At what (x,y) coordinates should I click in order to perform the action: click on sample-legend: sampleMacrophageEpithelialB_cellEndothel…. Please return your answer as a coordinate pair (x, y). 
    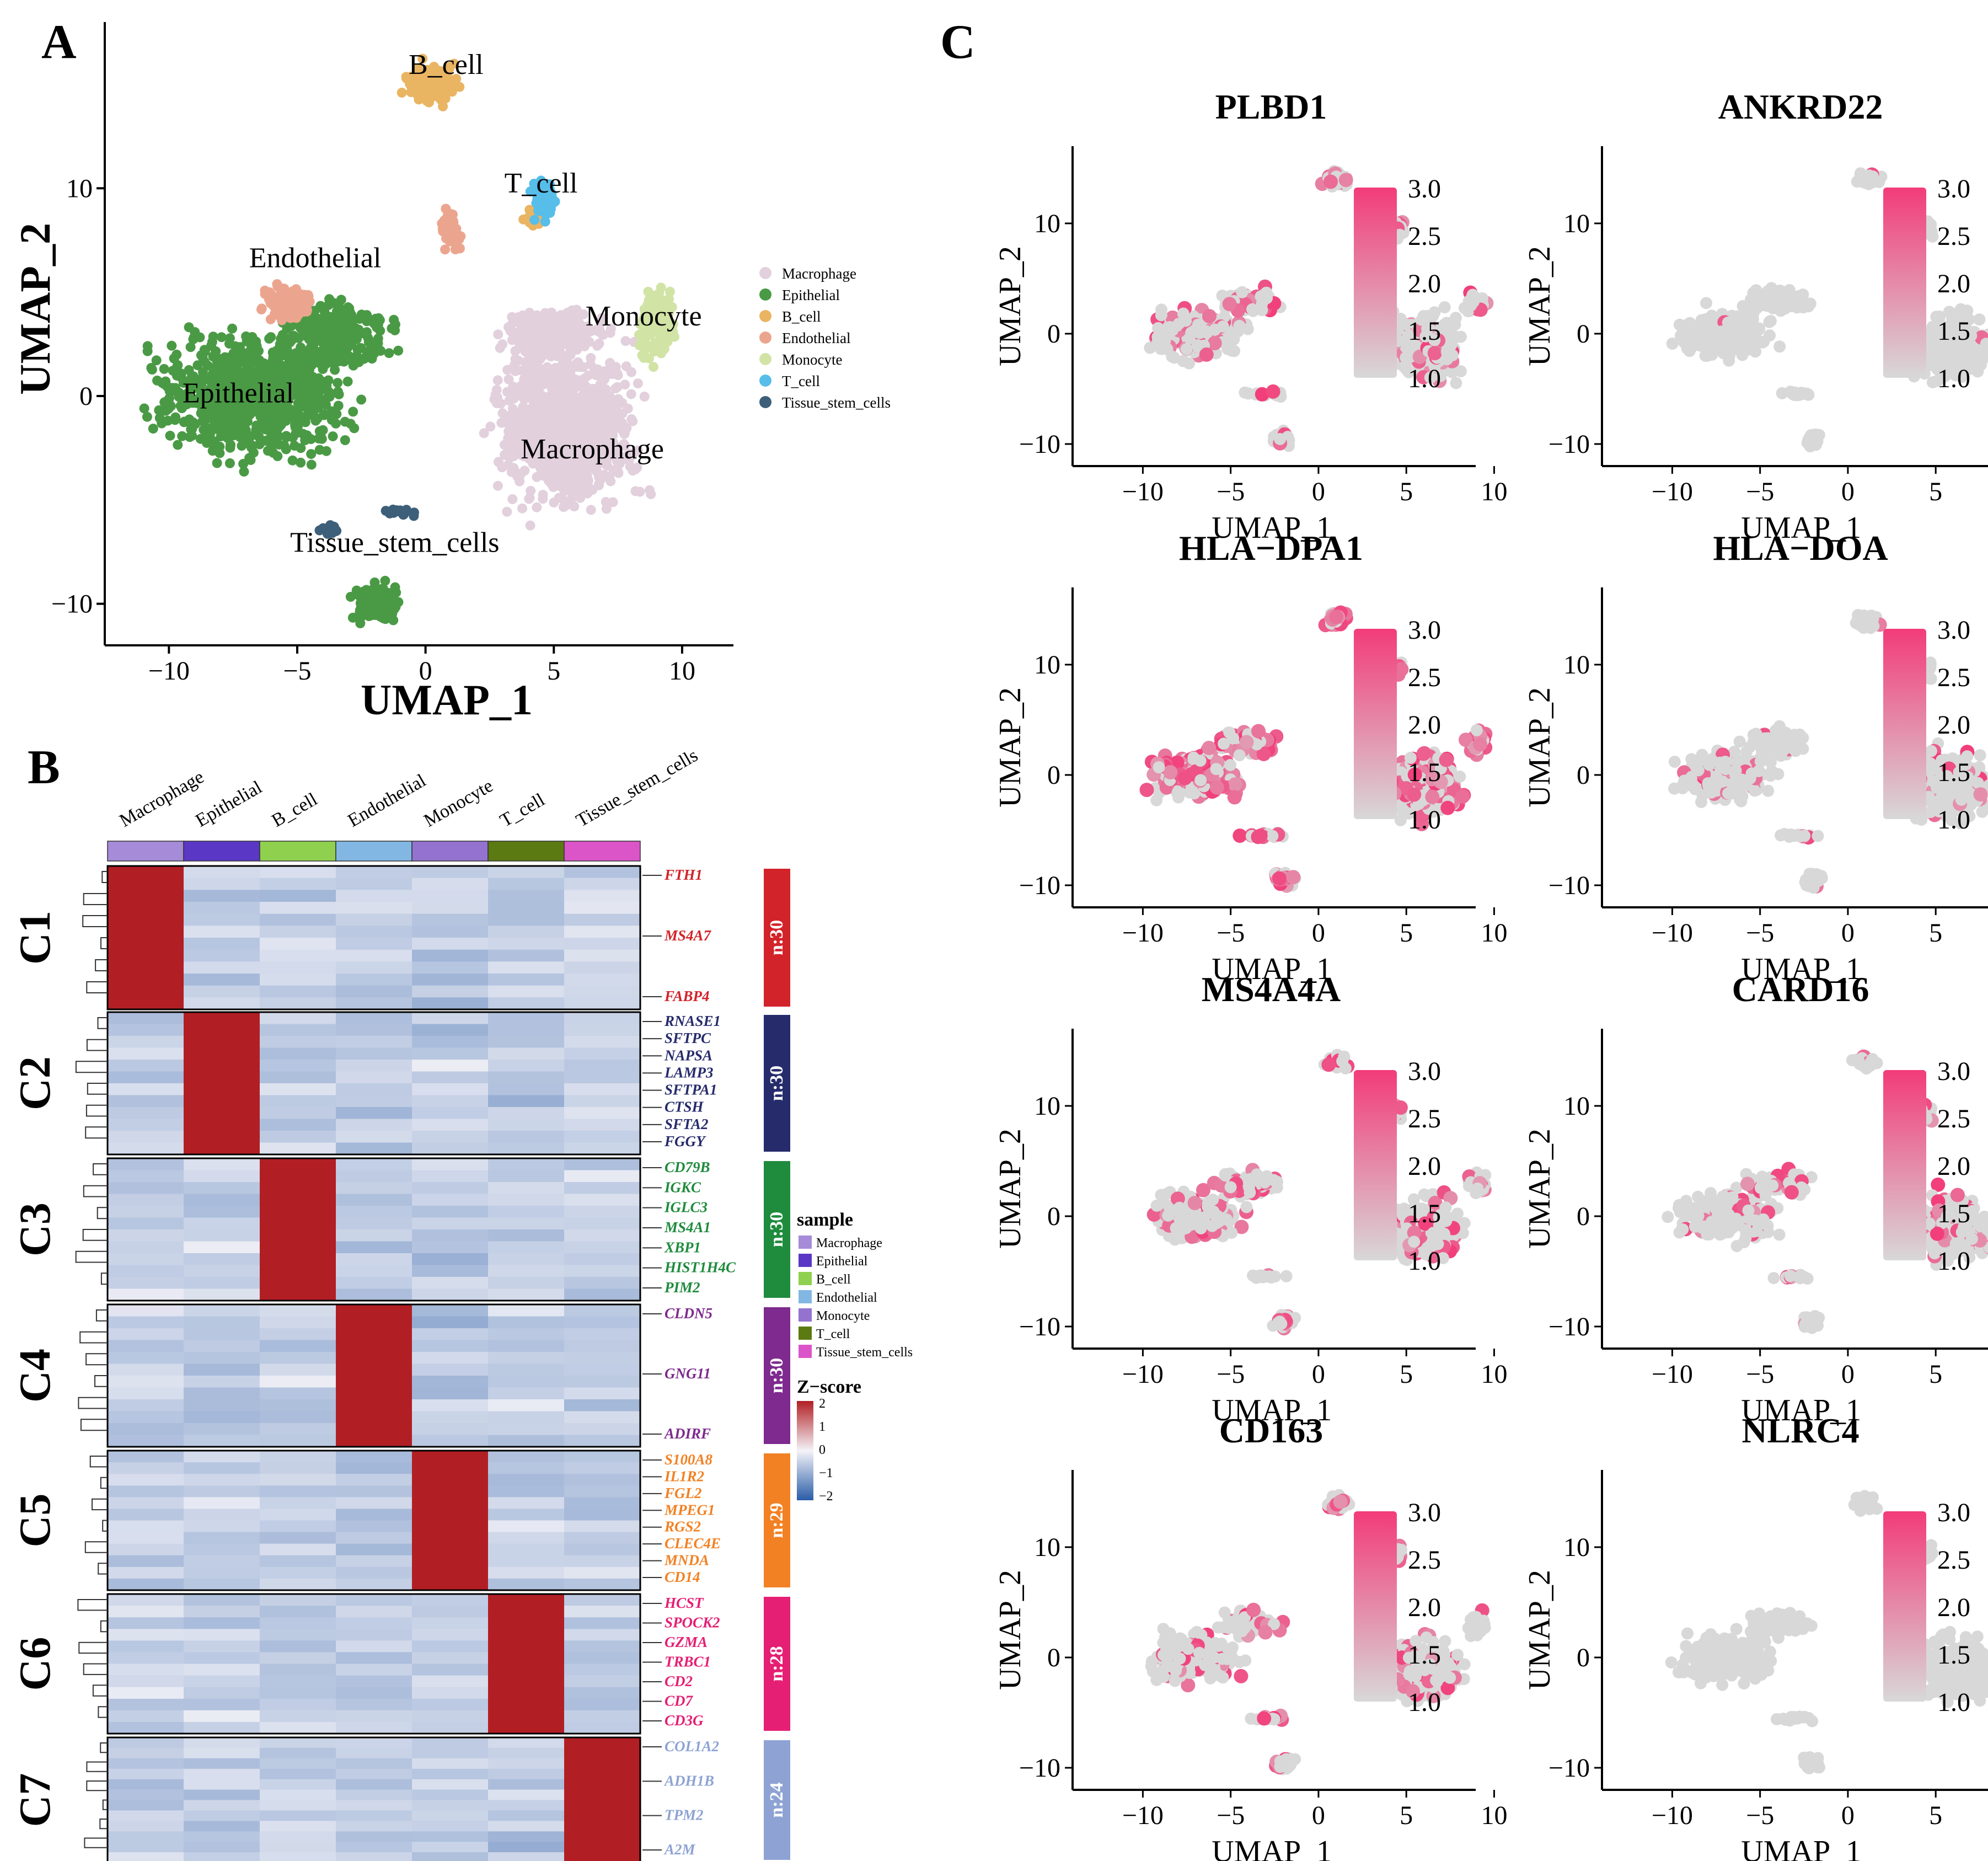
    Looking at the image, I should click on (855, 1285).